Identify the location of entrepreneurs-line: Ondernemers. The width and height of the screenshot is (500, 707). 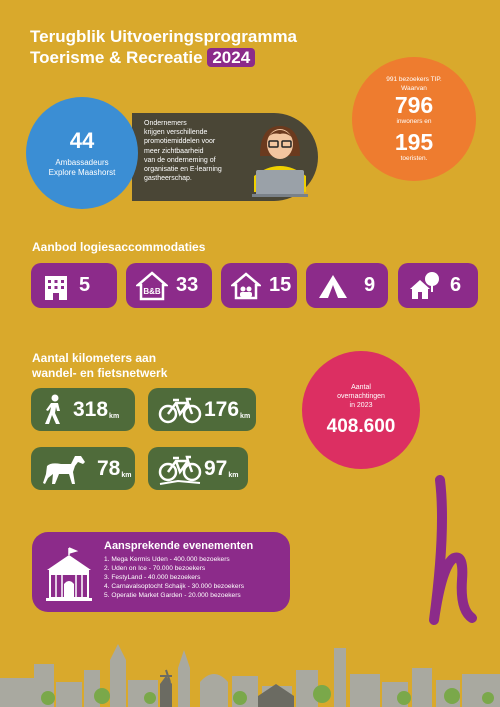
(165, 123).